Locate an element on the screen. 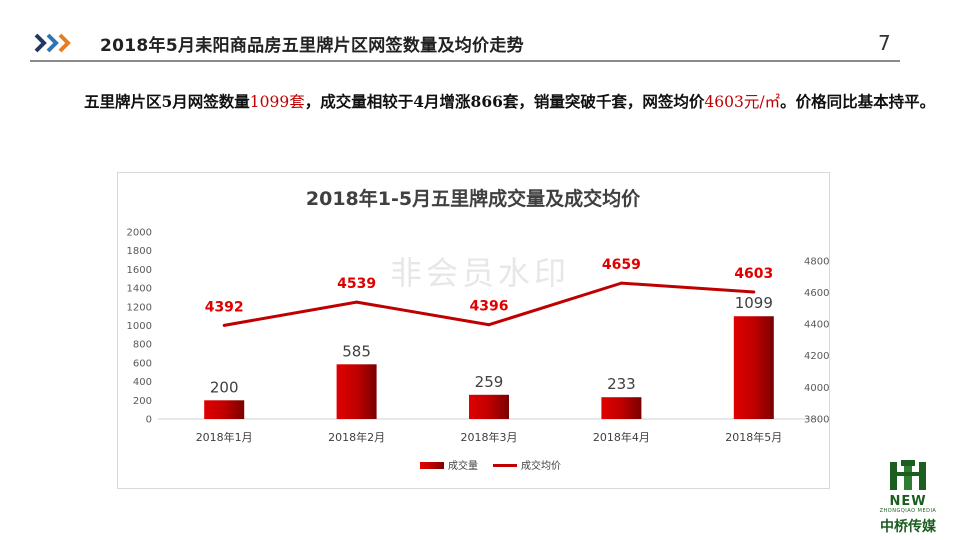 This screenshot has height=540, width=960. legend-bar-swatch is located at coordinates (432, 465).